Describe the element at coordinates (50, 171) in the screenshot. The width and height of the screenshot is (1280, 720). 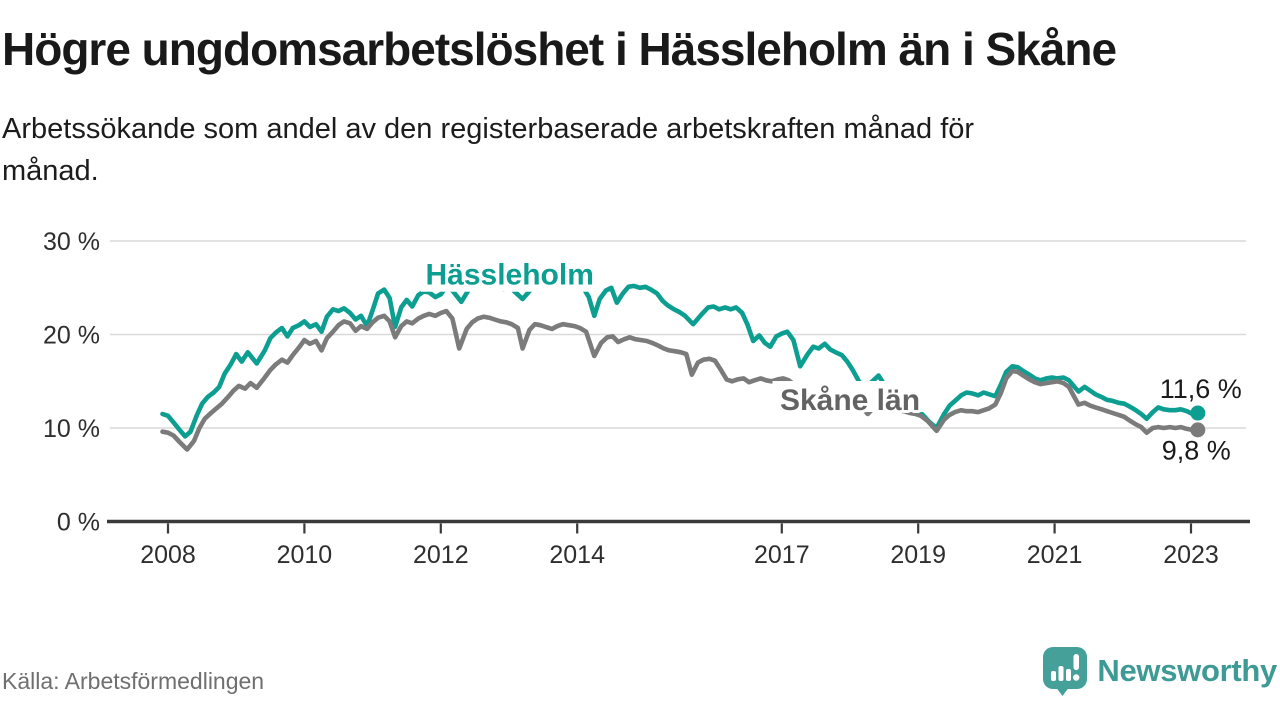
I see `chart-subtitle-line-2: månad.` at that location.